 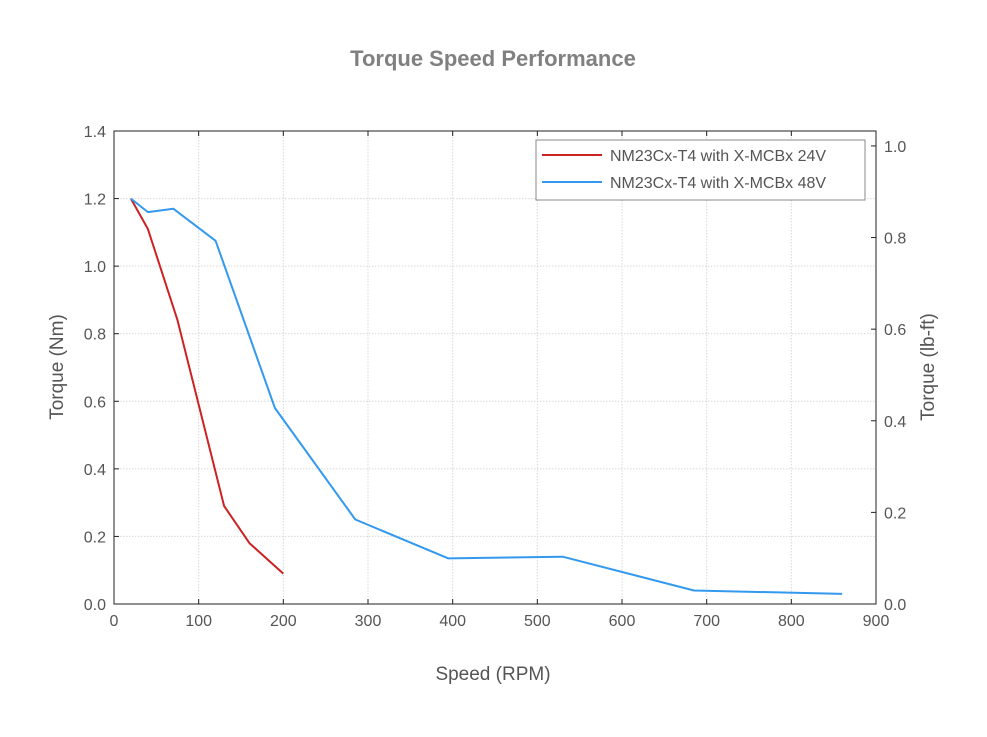 What do you see at coordinates (95, 537) in the screenshot?
I see `y-tick-label: 0.2` at bounding box center [95, 537].